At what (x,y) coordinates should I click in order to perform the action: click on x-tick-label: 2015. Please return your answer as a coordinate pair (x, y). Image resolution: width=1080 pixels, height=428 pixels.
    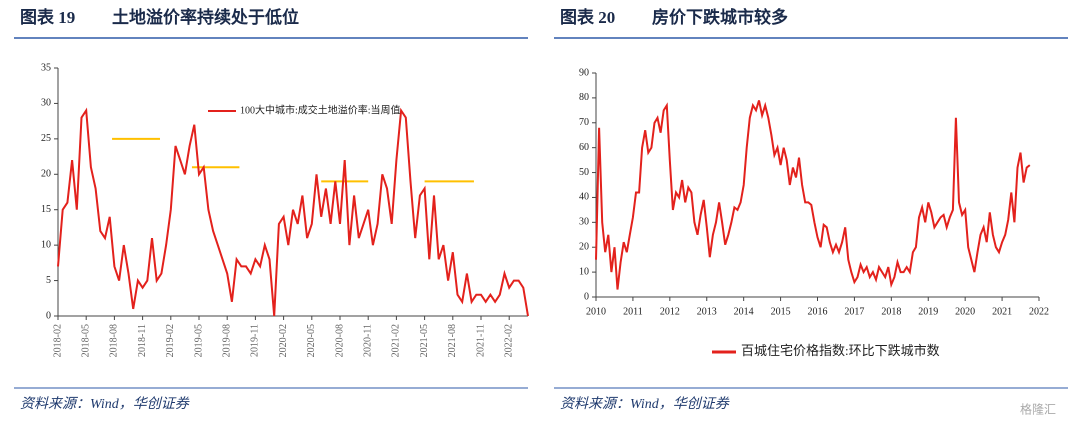
    Looking at the image, I should click on (781, 311).